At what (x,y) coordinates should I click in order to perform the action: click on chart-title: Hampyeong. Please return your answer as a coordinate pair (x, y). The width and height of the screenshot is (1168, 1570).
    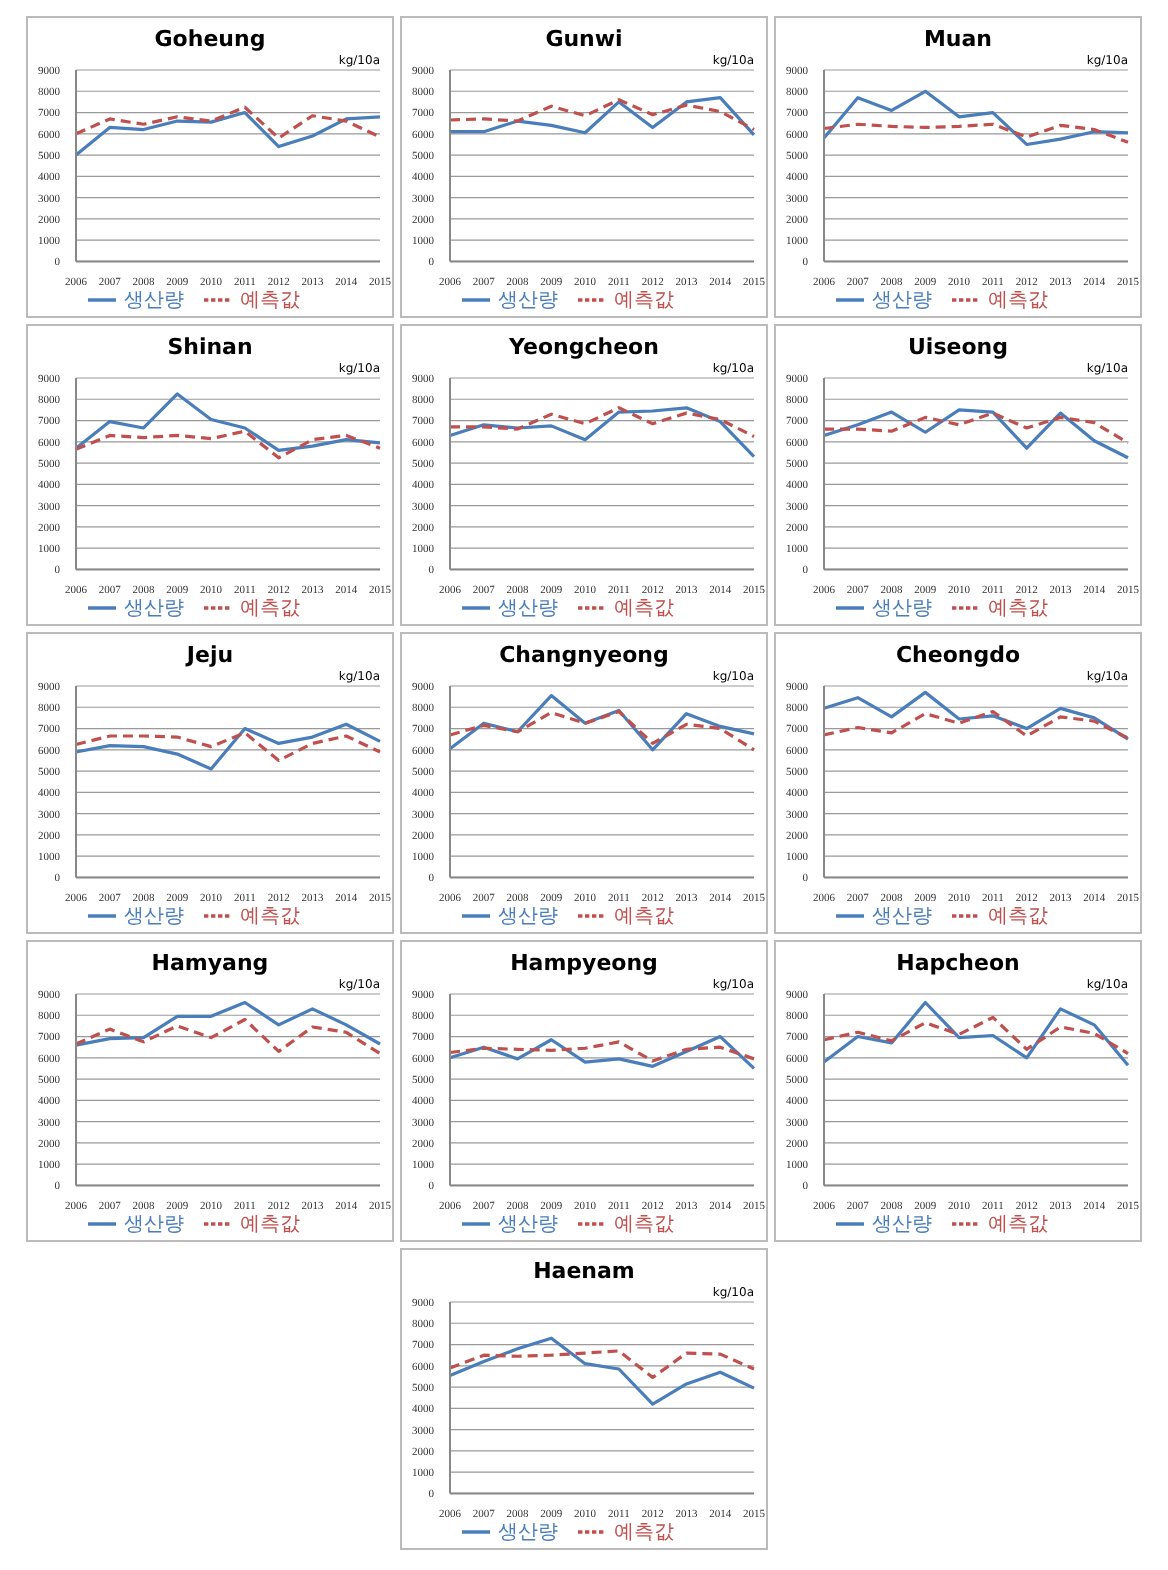
    Looking at the image, I should click on (584, 964).